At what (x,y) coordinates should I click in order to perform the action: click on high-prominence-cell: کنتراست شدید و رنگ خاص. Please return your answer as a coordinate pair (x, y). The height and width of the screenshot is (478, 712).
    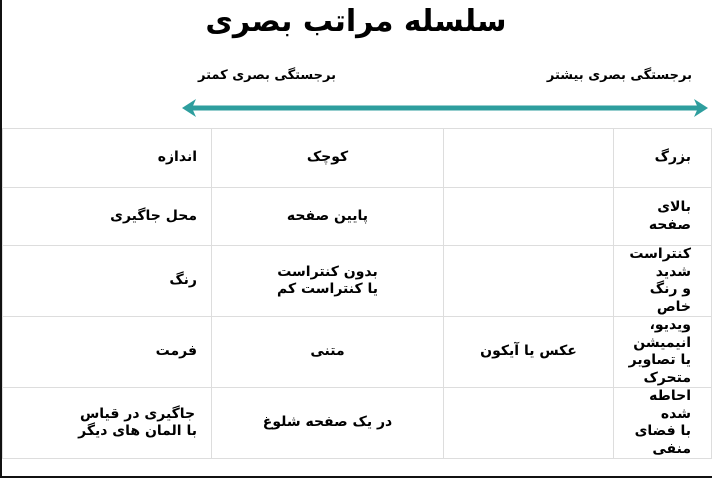
    Looking at the image, I should click on (662, 281).